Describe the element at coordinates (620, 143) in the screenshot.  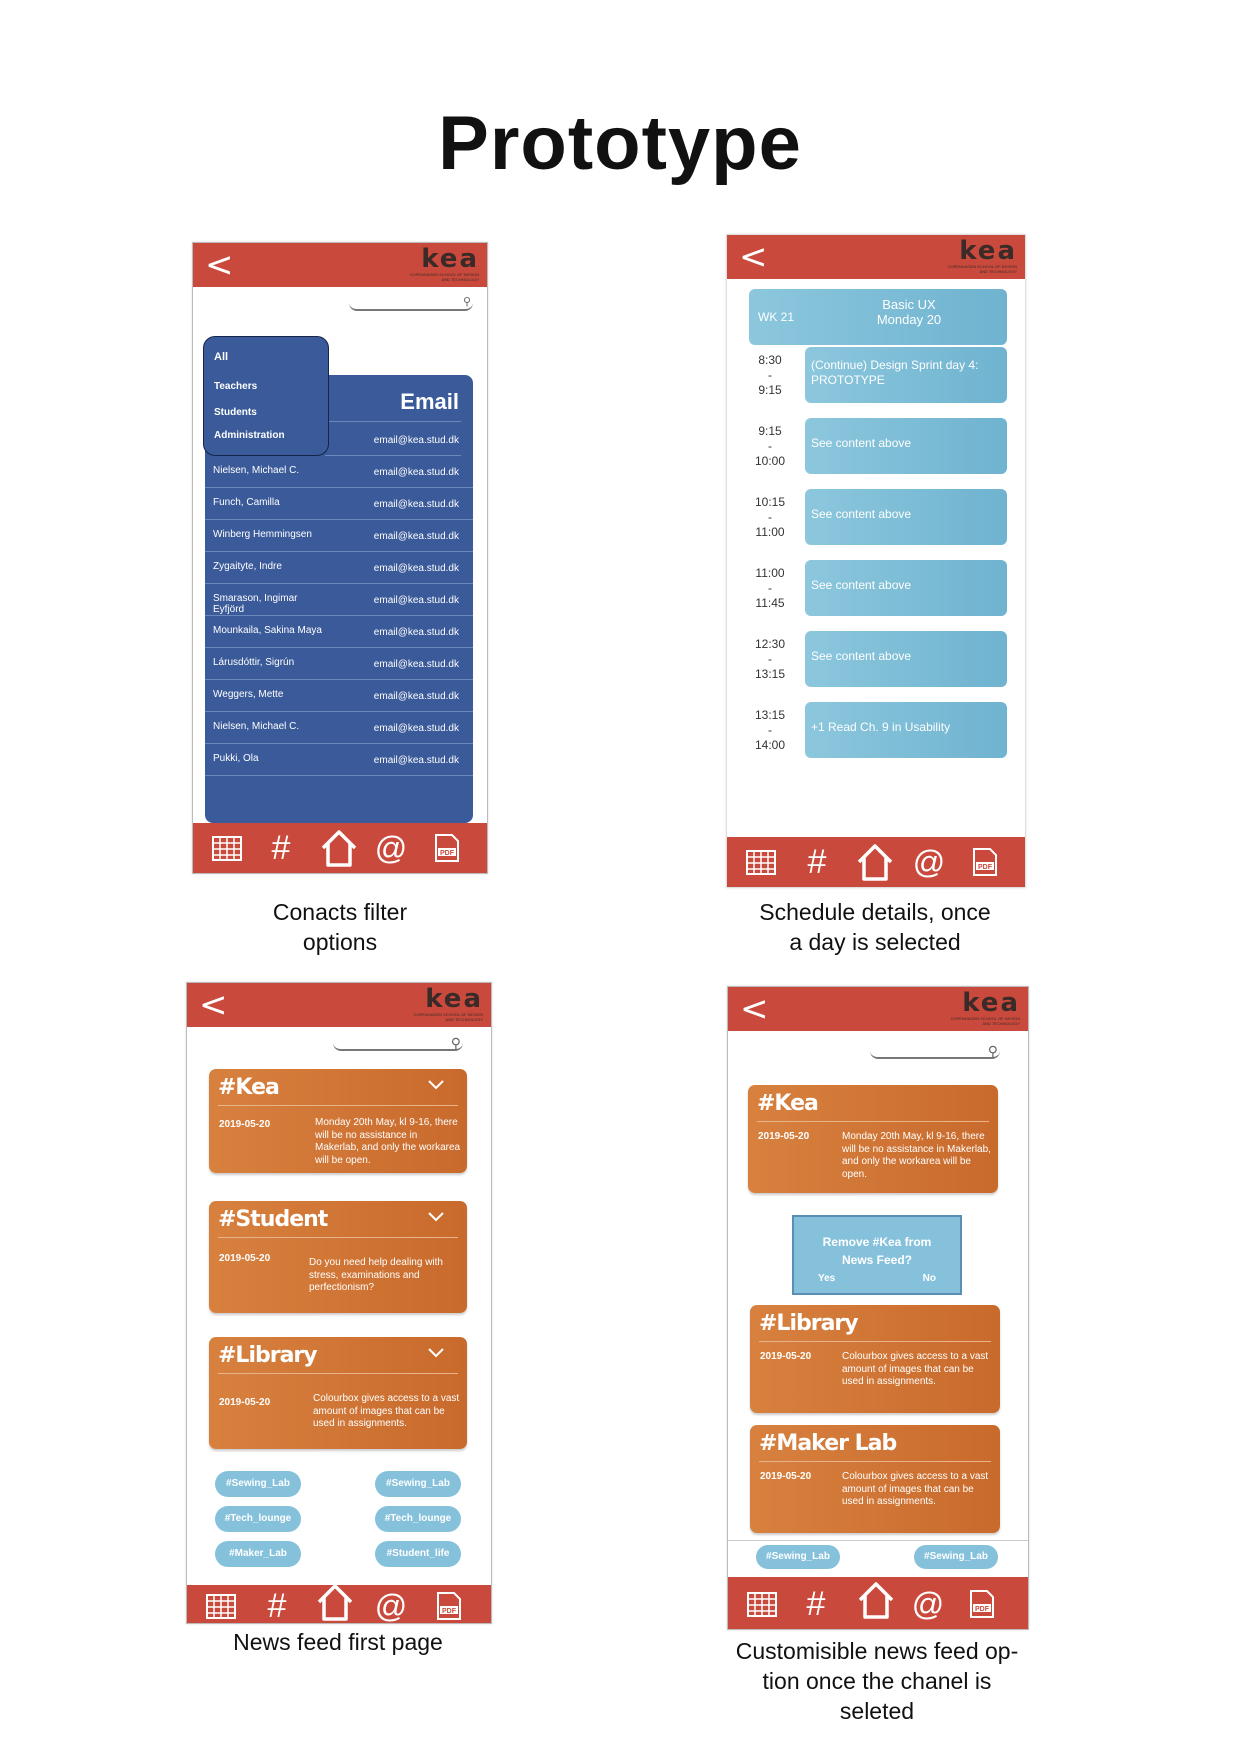
I see `page-title: Prototype` at that location.